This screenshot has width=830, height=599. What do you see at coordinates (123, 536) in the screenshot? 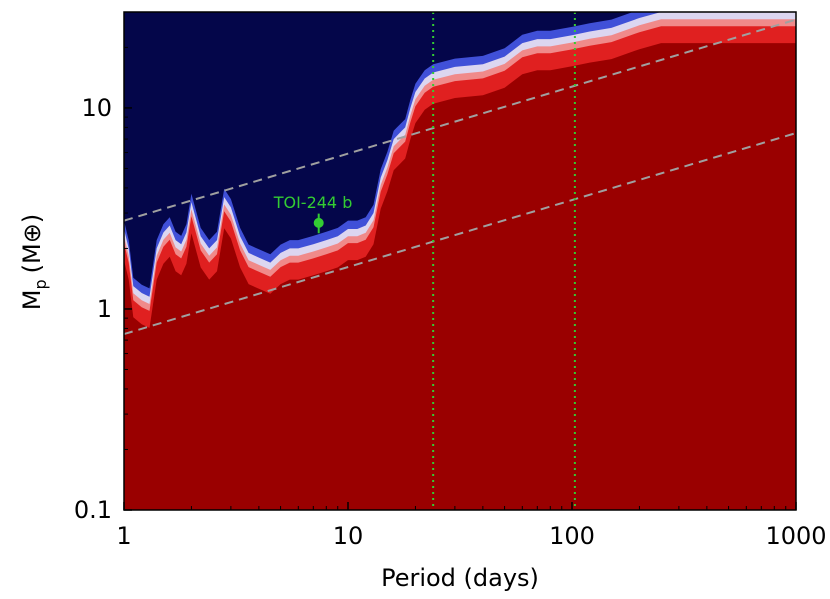
I see `x-tick-label: 1` at bounding box center [123, 536].